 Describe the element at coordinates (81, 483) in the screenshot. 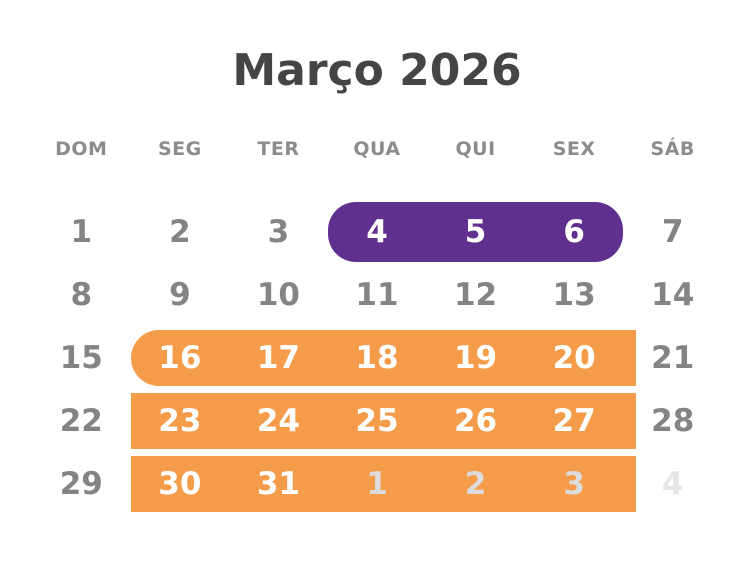

I see `day-cell: 29` at that location.